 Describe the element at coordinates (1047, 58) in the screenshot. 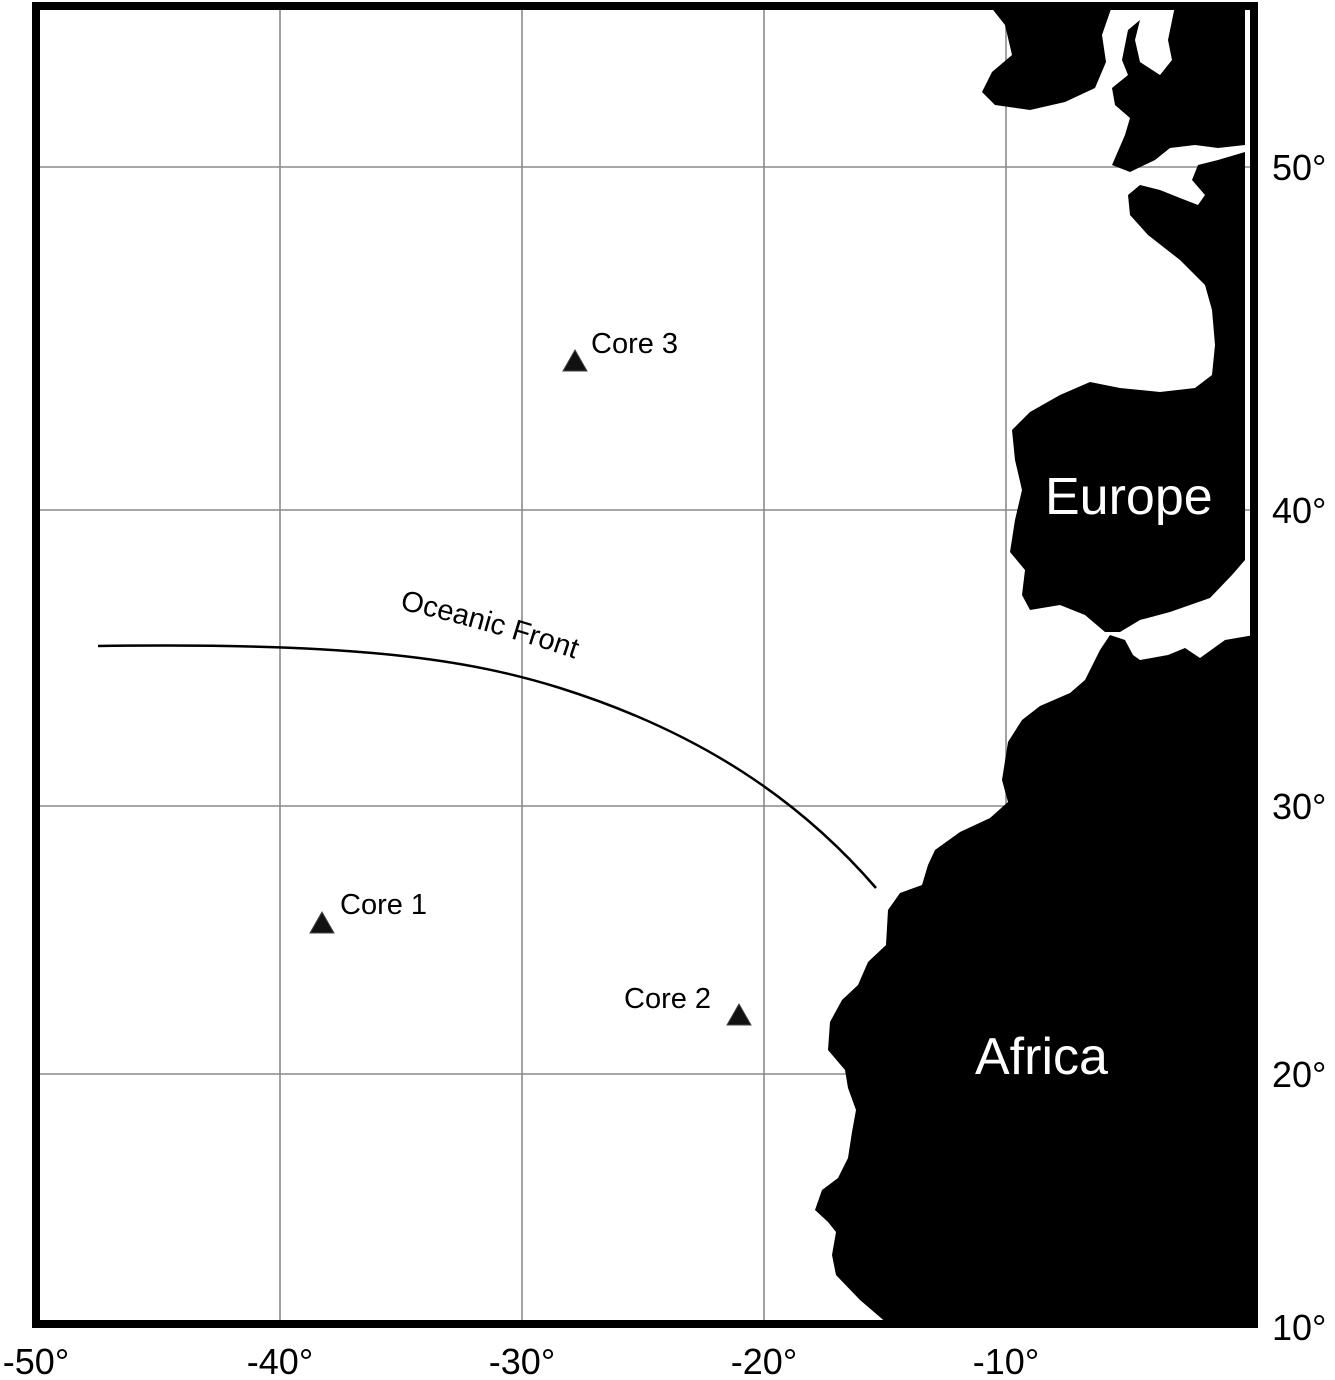

I see `ireland-shape` at that location.